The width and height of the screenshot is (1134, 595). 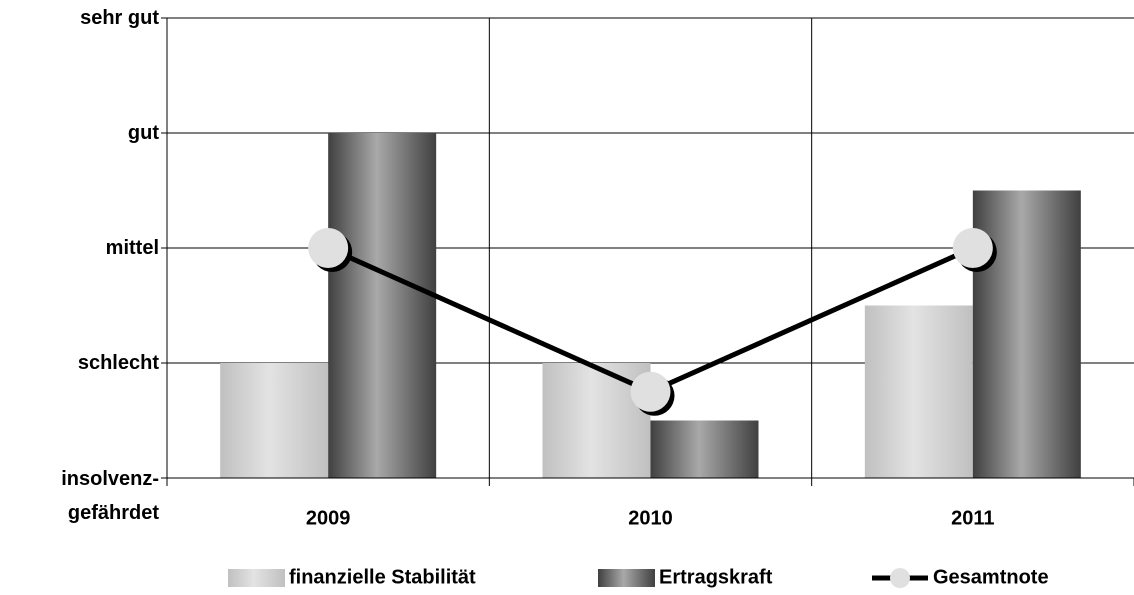 I want to click on y-tick-label: sehr gut, so click(x=119, y=18).